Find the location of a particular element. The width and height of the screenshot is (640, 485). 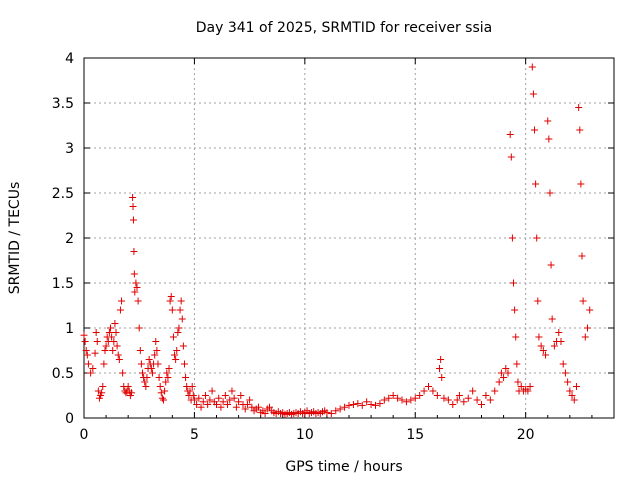

y-tick-label: 0.5 is located at coordinates (63, 374).